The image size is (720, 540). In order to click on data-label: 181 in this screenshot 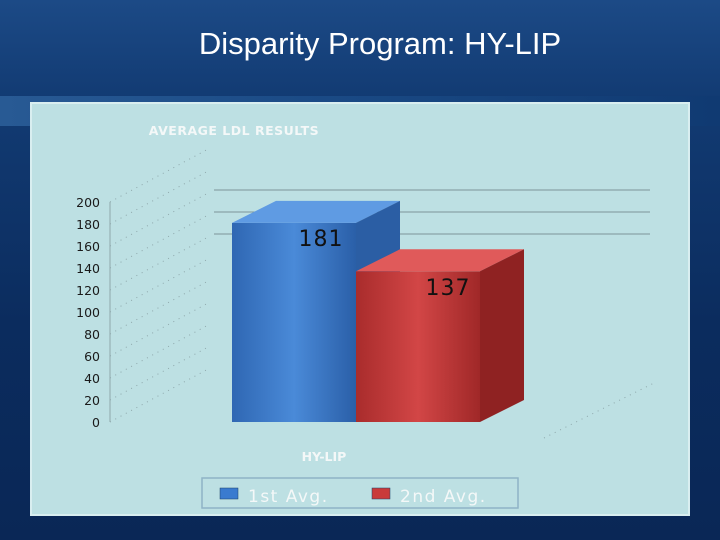, I will do `click(321, 239)`.